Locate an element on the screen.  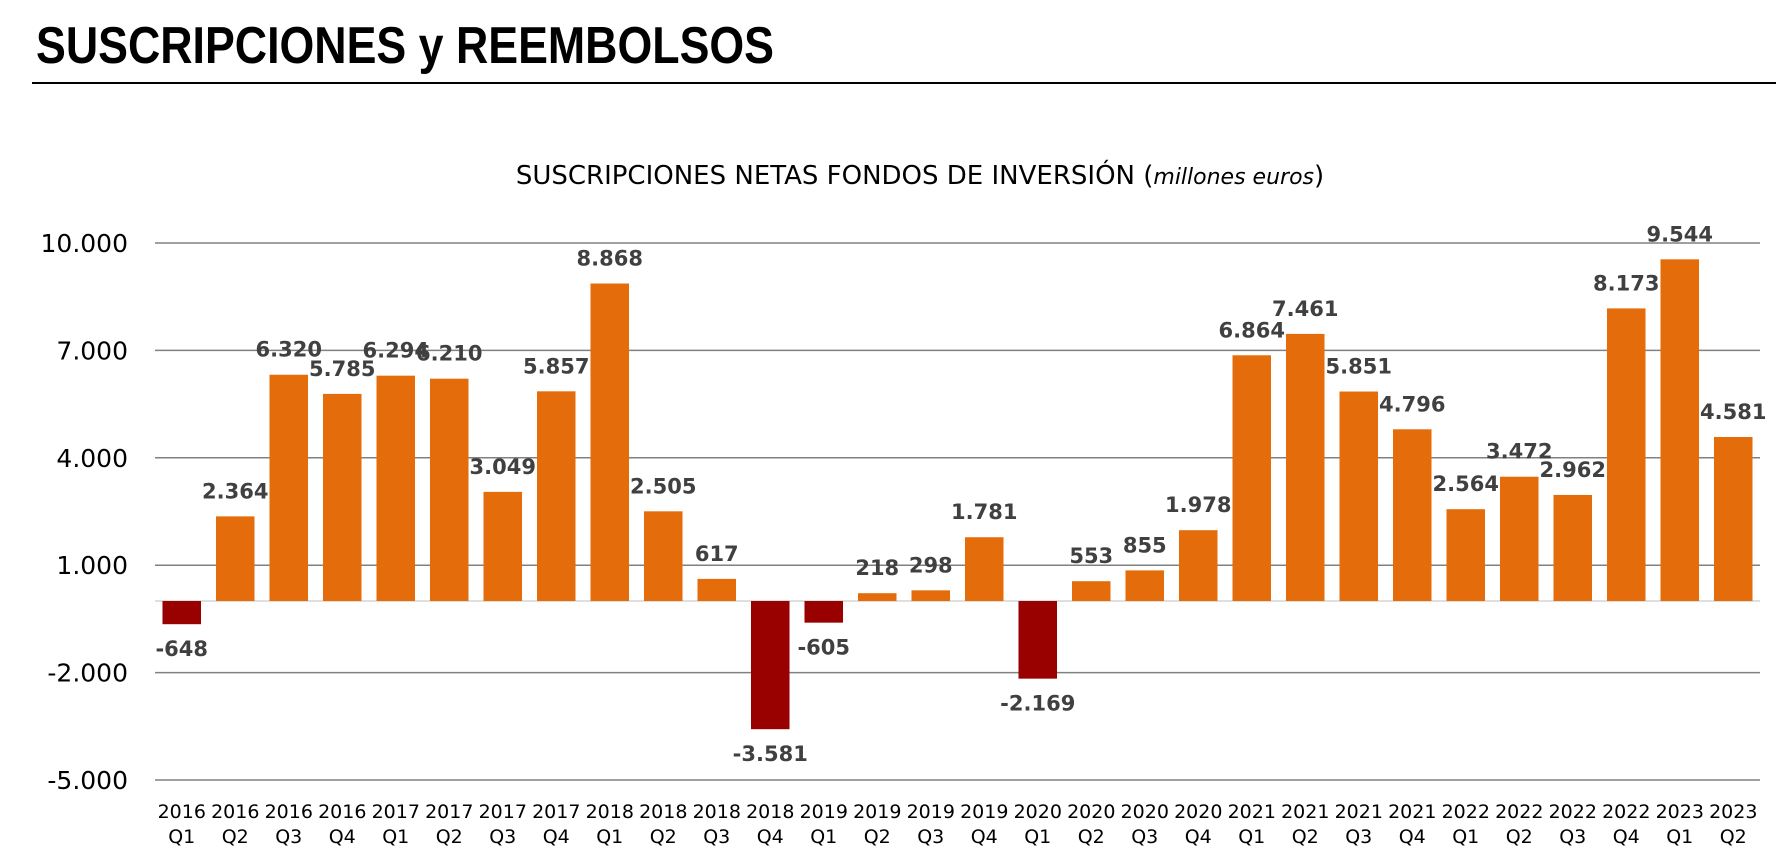
y-axis-ticks: 10.000 7.000 4.000 1.000 -2.000 -5.000 is located at coordinates (84, 512).